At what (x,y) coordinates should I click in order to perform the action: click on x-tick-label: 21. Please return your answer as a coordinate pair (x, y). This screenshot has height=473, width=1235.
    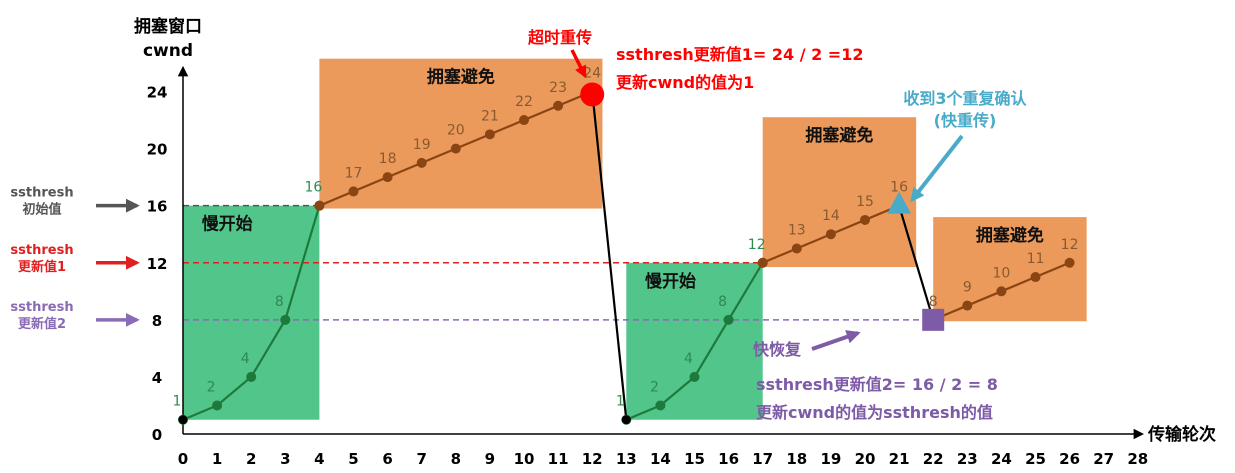
    Looking at the image, I should click on (899, 459).